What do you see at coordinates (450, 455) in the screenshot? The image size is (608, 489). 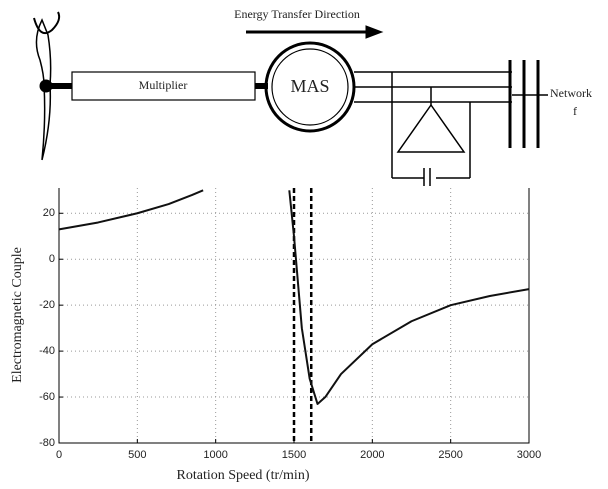 I see `x-tick-label: 2500` at bounding box center [450, 455].